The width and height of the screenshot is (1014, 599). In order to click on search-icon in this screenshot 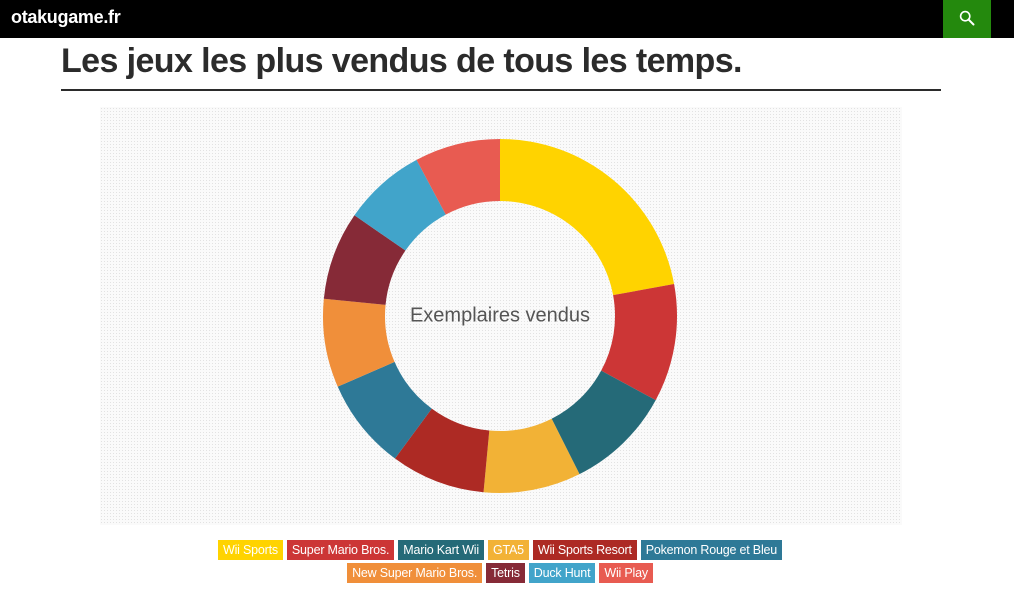, I will do `click(967, 18)`.